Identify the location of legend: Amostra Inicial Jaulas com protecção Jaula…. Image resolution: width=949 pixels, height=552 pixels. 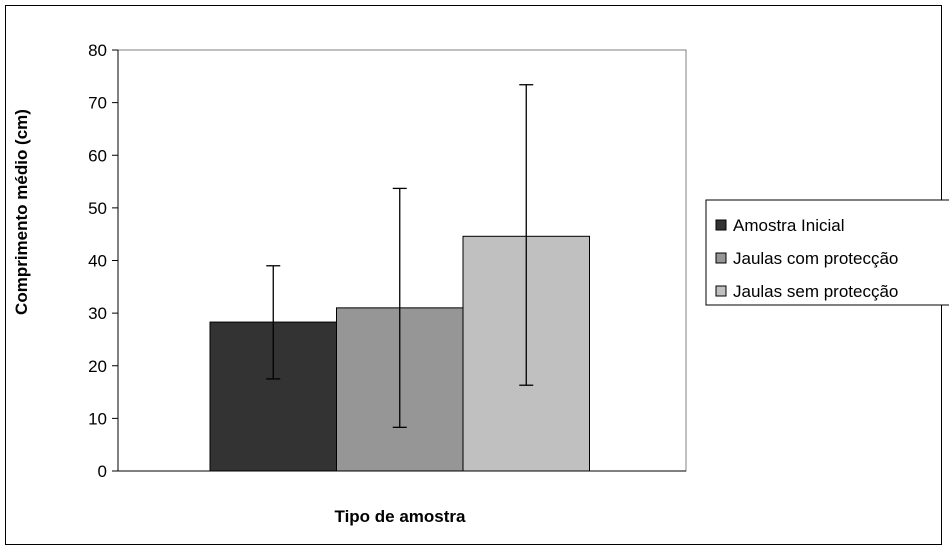
(827, 252).